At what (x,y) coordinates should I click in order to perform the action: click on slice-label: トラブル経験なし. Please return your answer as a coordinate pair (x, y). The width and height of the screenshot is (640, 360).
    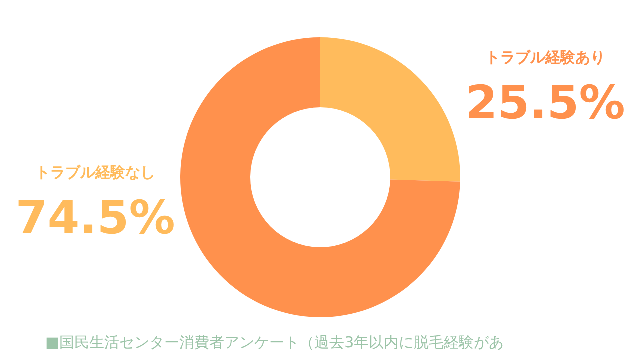
    Looking at the image, I should click on (96, 173).